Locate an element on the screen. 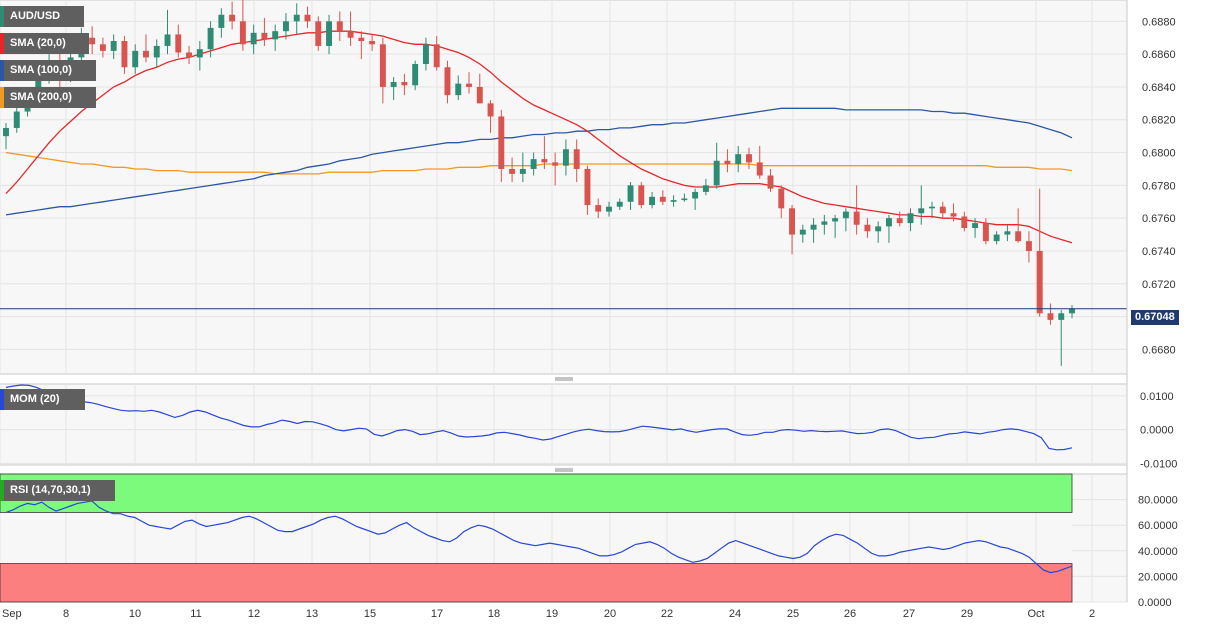 The height and width of the screenshot is (630, 1206). time-tick-label: 12 is located at coordinates (254, 614).